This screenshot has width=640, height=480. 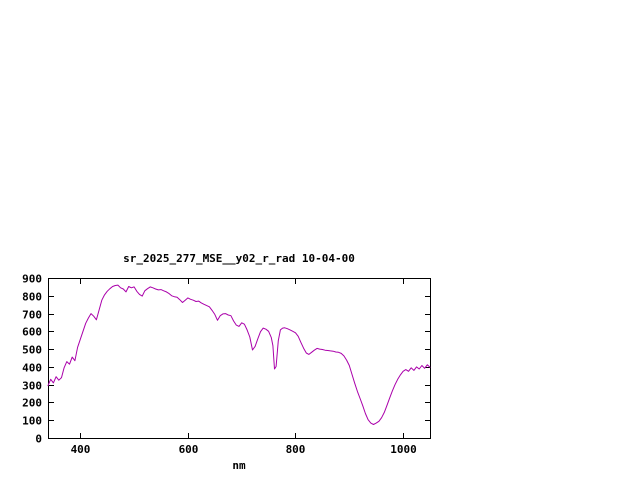 I want to click on y-tick-label: 900, so click(x=32, y=279).